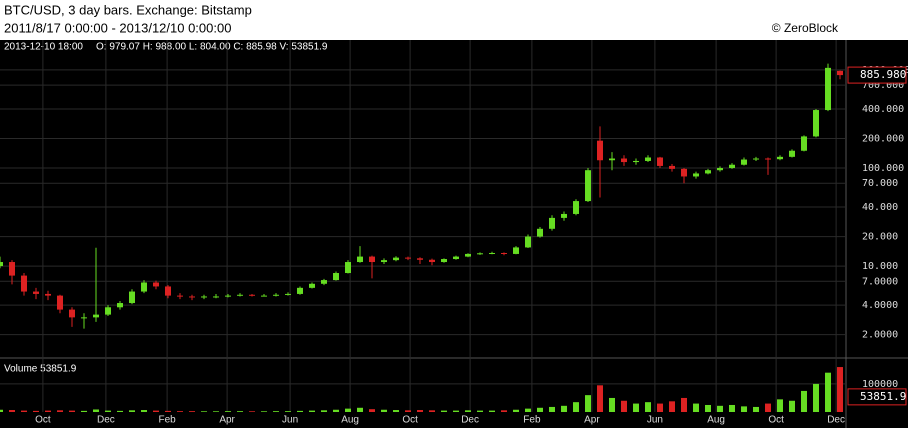 This screenshot has height=428, width=908. Describe the element at coordinates (43, 47) in the screenshot. I see `info-time: 2013-12-10 18:00` at that location.